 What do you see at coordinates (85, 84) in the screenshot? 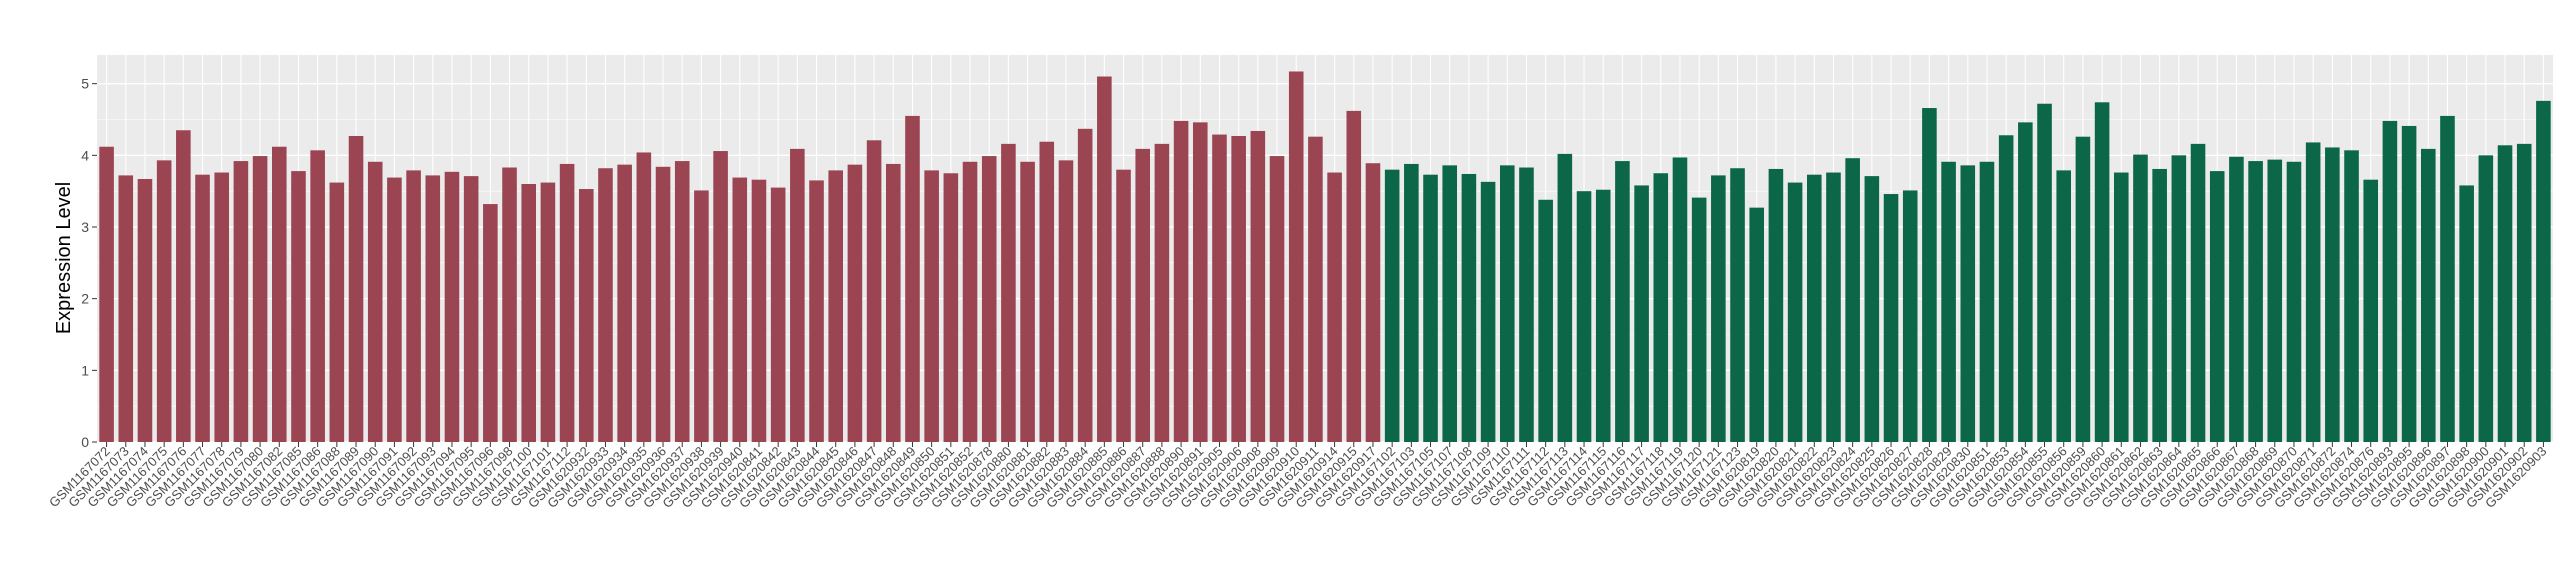
I see `y-tick-label: 5` at bounding box center [85, 84].